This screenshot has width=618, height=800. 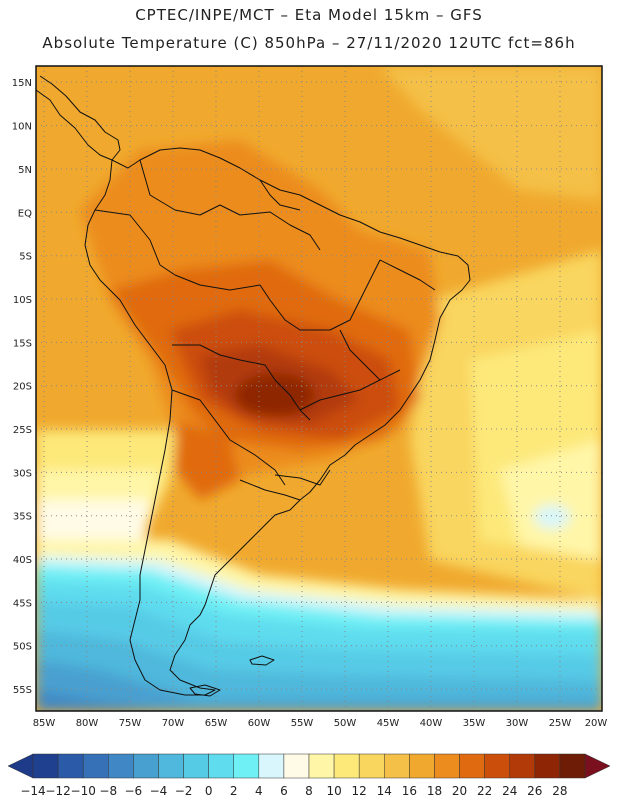 What do you see at coordinates (22, 127) in the screenshot?
I see `lat-label: 10N` at bounding box center [22, 127].